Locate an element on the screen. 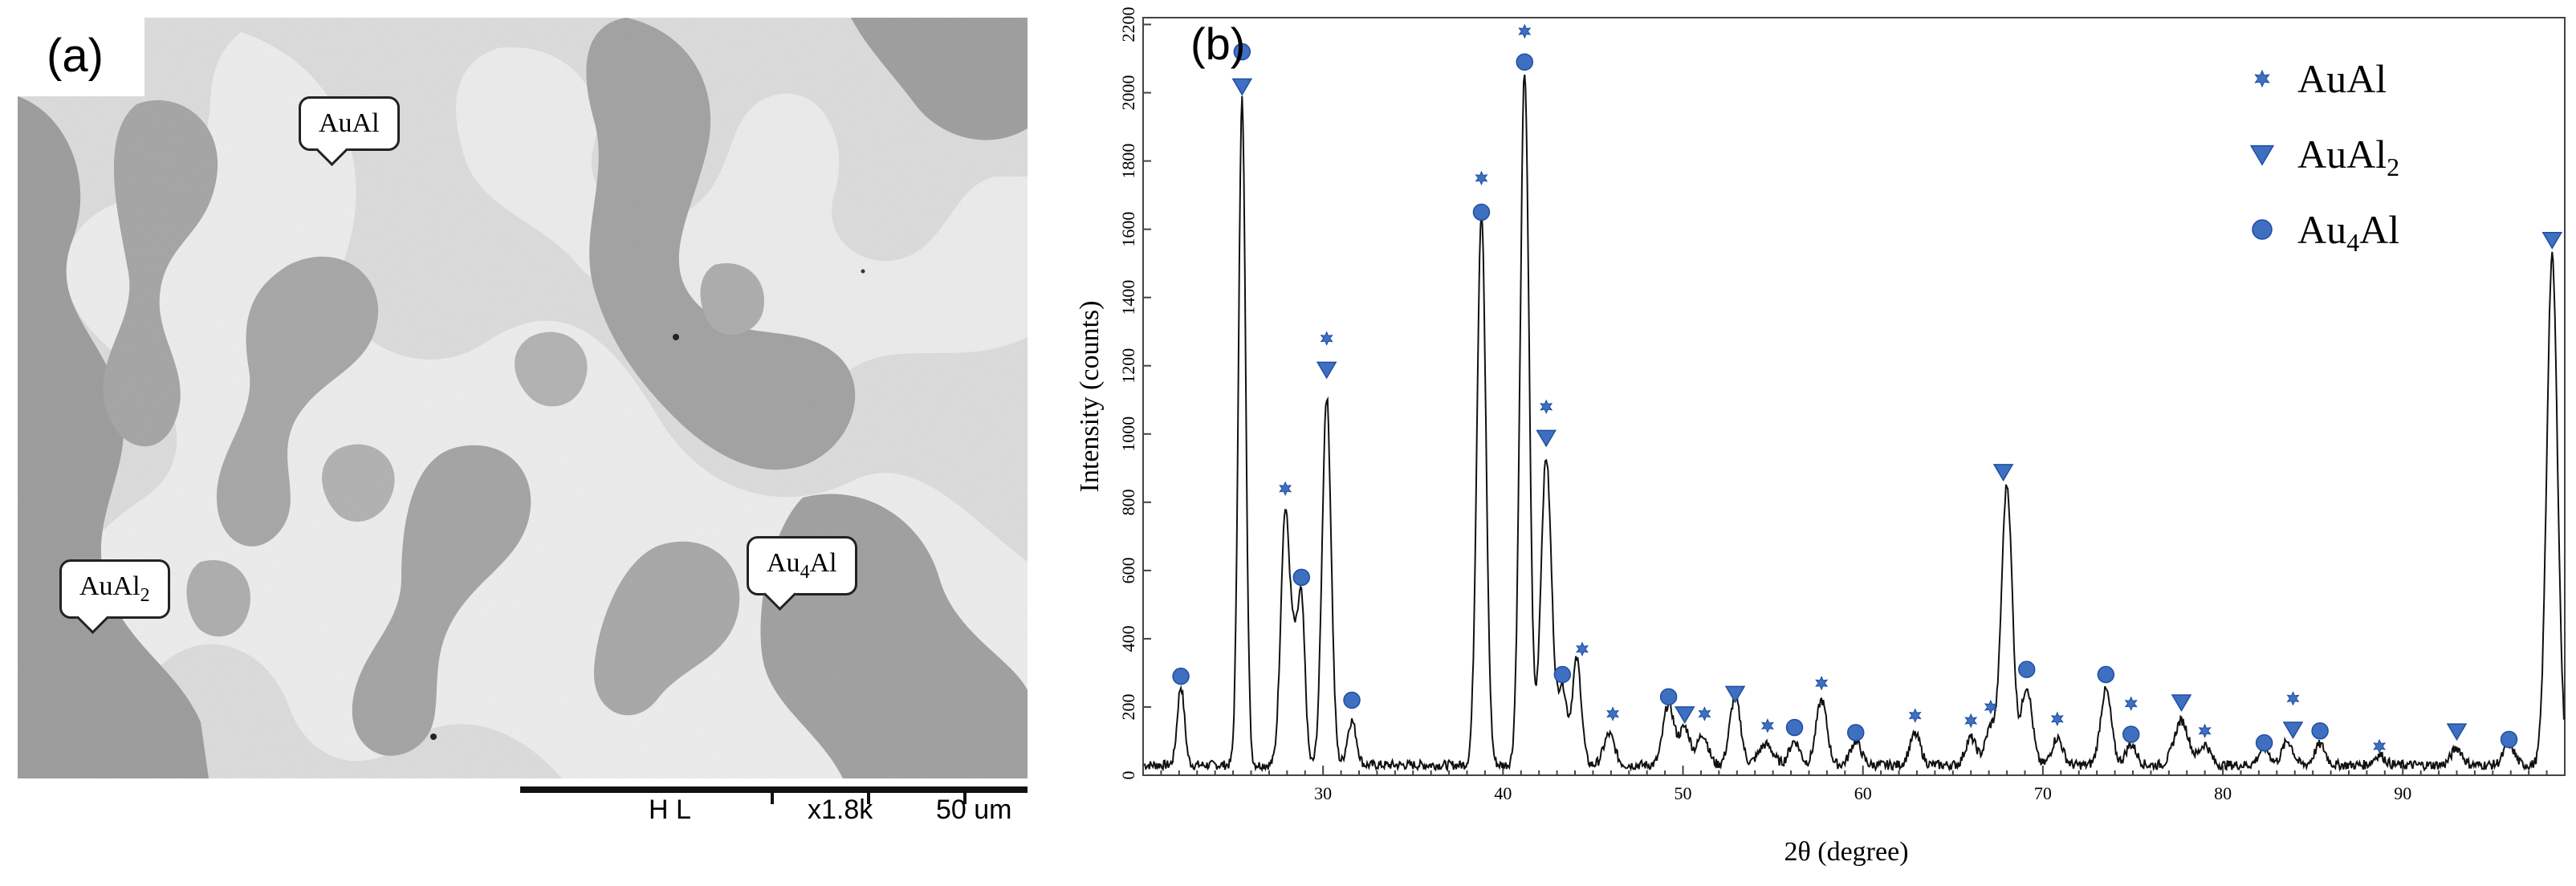  callout-au4al-rest: Al is located at coordinates (823, 563).